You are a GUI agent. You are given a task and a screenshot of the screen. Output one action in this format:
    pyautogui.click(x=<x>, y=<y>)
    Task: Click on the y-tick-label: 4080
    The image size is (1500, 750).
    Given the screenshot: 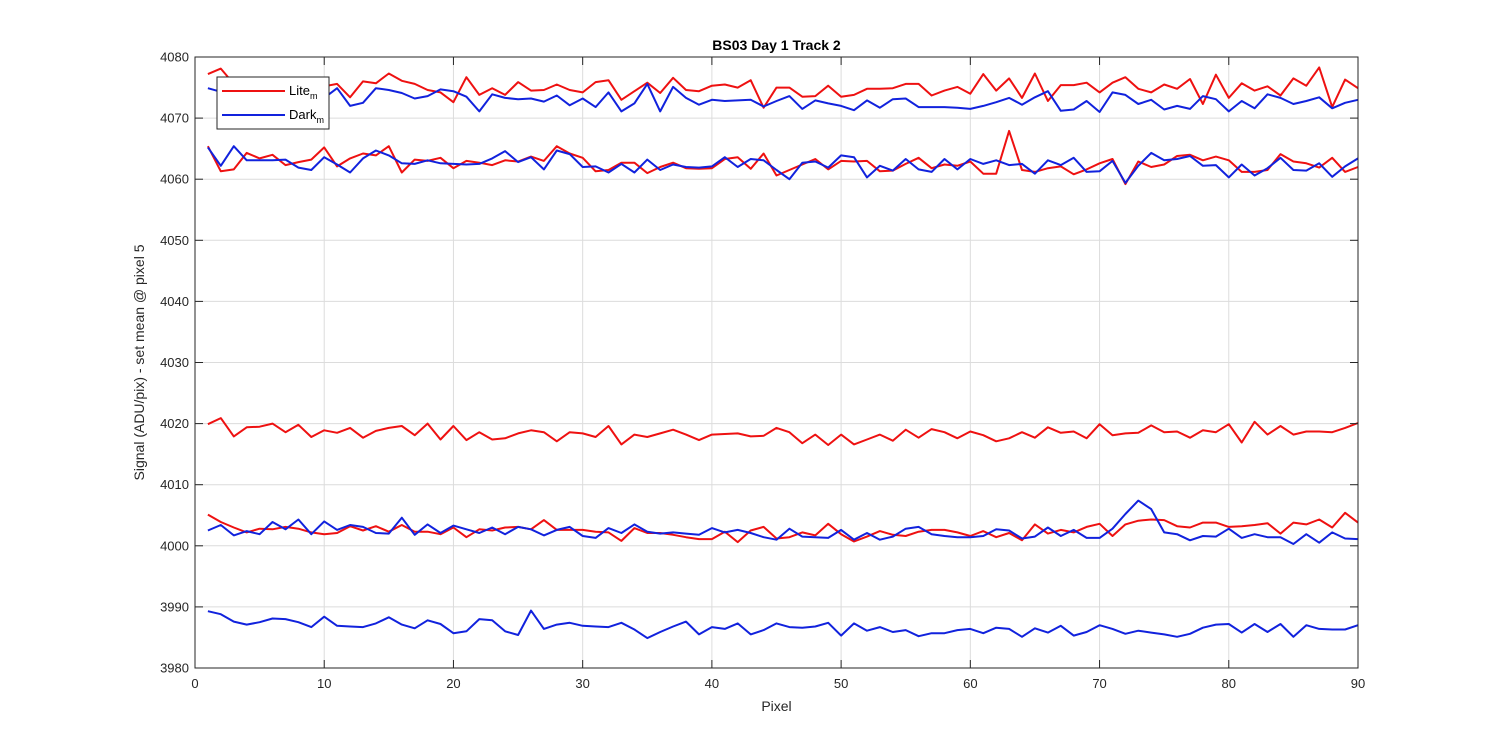 What is the action you would take?
    pyautogui.click(x=174, y=57)
    